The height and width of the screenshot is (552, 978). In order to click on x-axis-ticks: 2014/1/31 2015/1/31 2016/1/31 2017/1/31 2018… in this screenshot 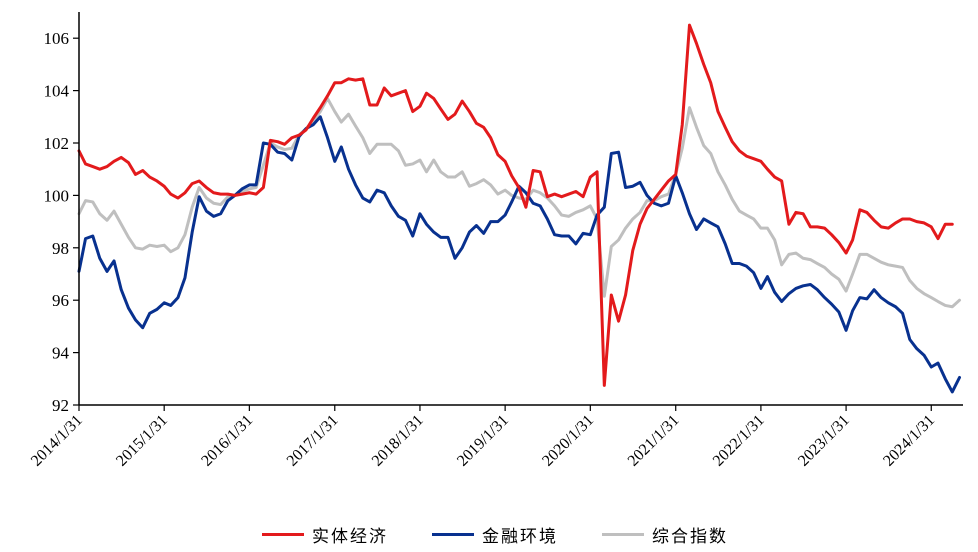, I will do `click(483, 437)`.